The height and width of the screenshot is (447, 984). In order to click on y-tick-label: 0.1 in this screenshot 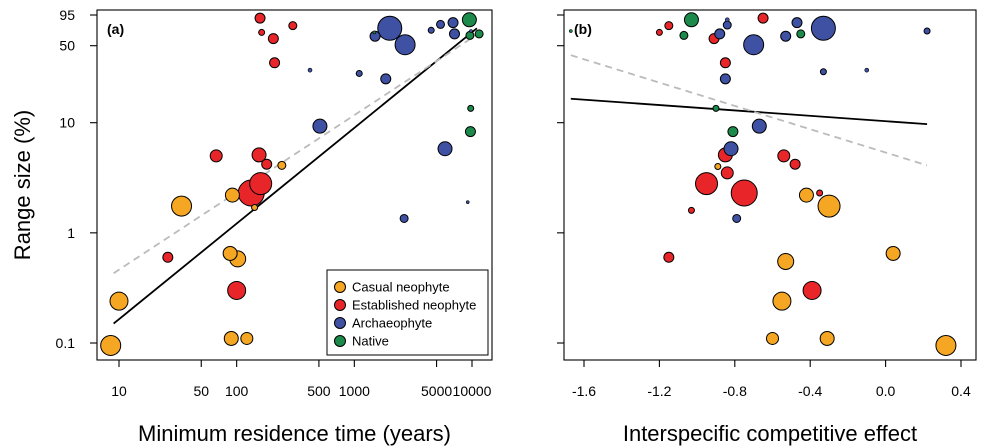, I will do `click(66, 343)`.